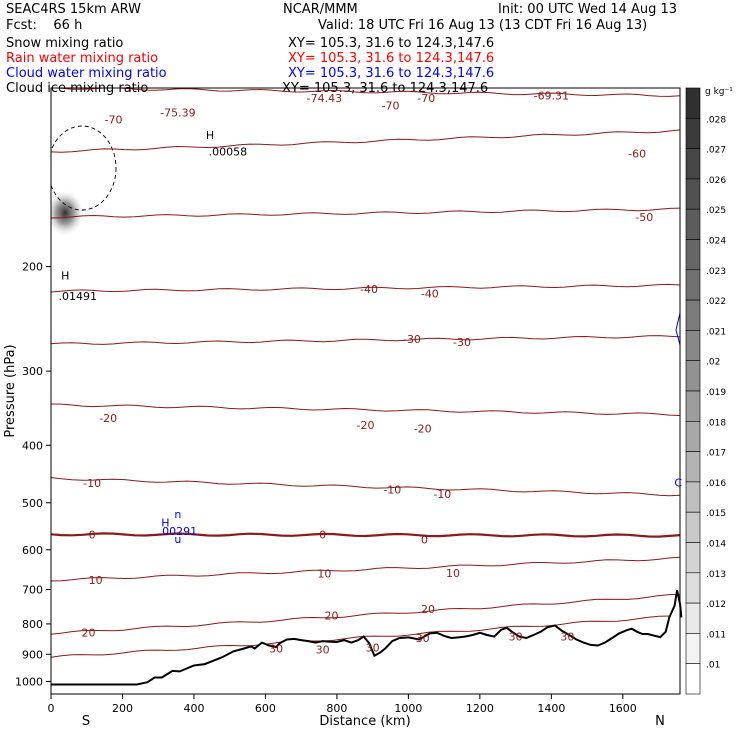 Image resolution: width=740 pixels, height=740 pixels. Describe the element at coordinates (336, 708) in the screenshot. I see `x-tick-label: 800` at that location.